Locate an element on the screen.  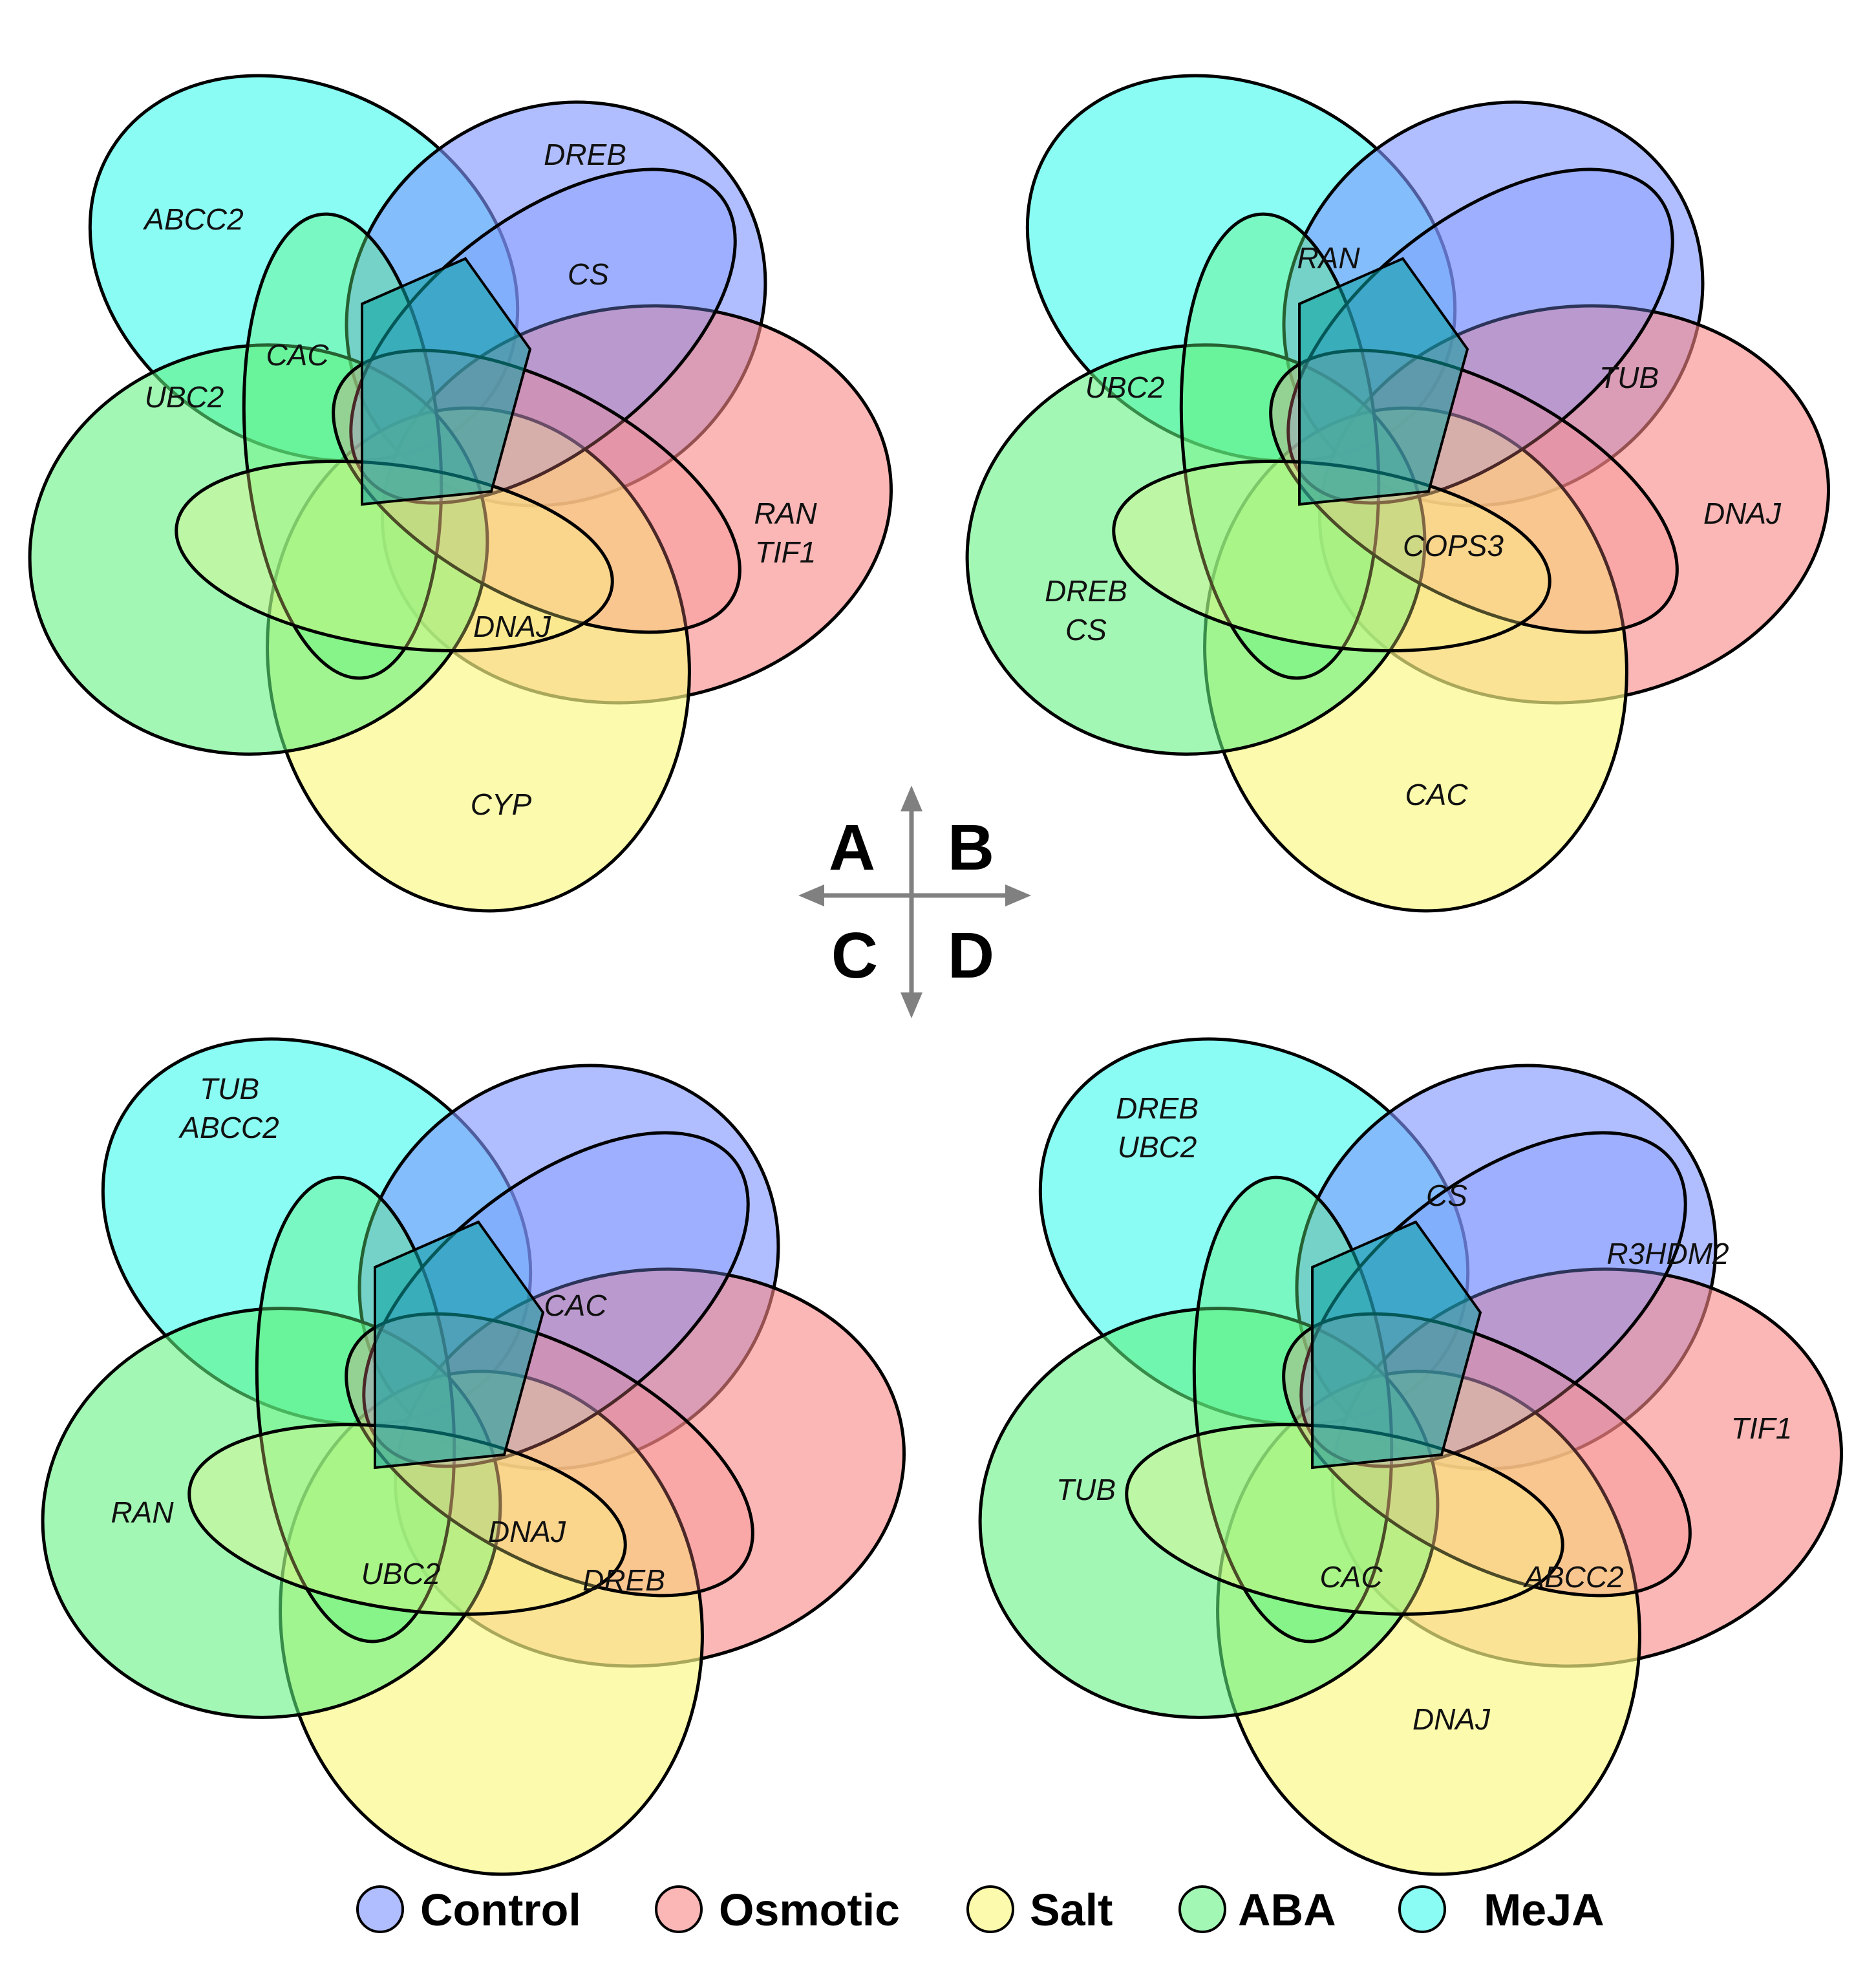
osmotic-legend-label: Osmotic is located at coordinates (810, 1910).